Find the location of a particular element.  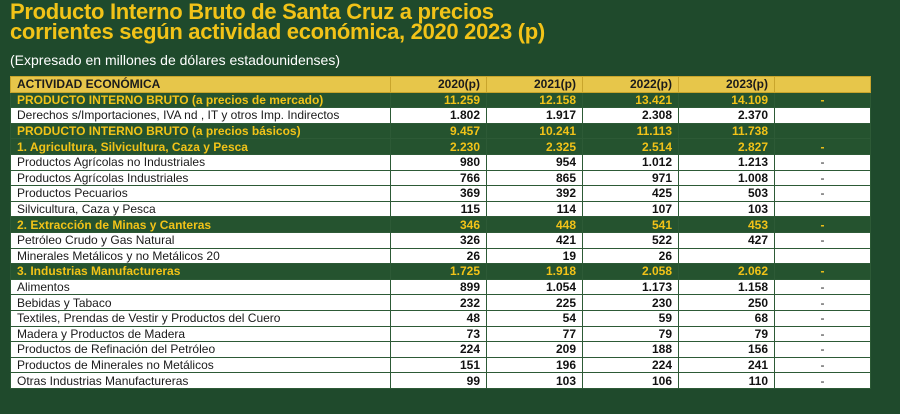

row-label: Productos de Refinación del Petróleo is located at coordinates (200, 349).